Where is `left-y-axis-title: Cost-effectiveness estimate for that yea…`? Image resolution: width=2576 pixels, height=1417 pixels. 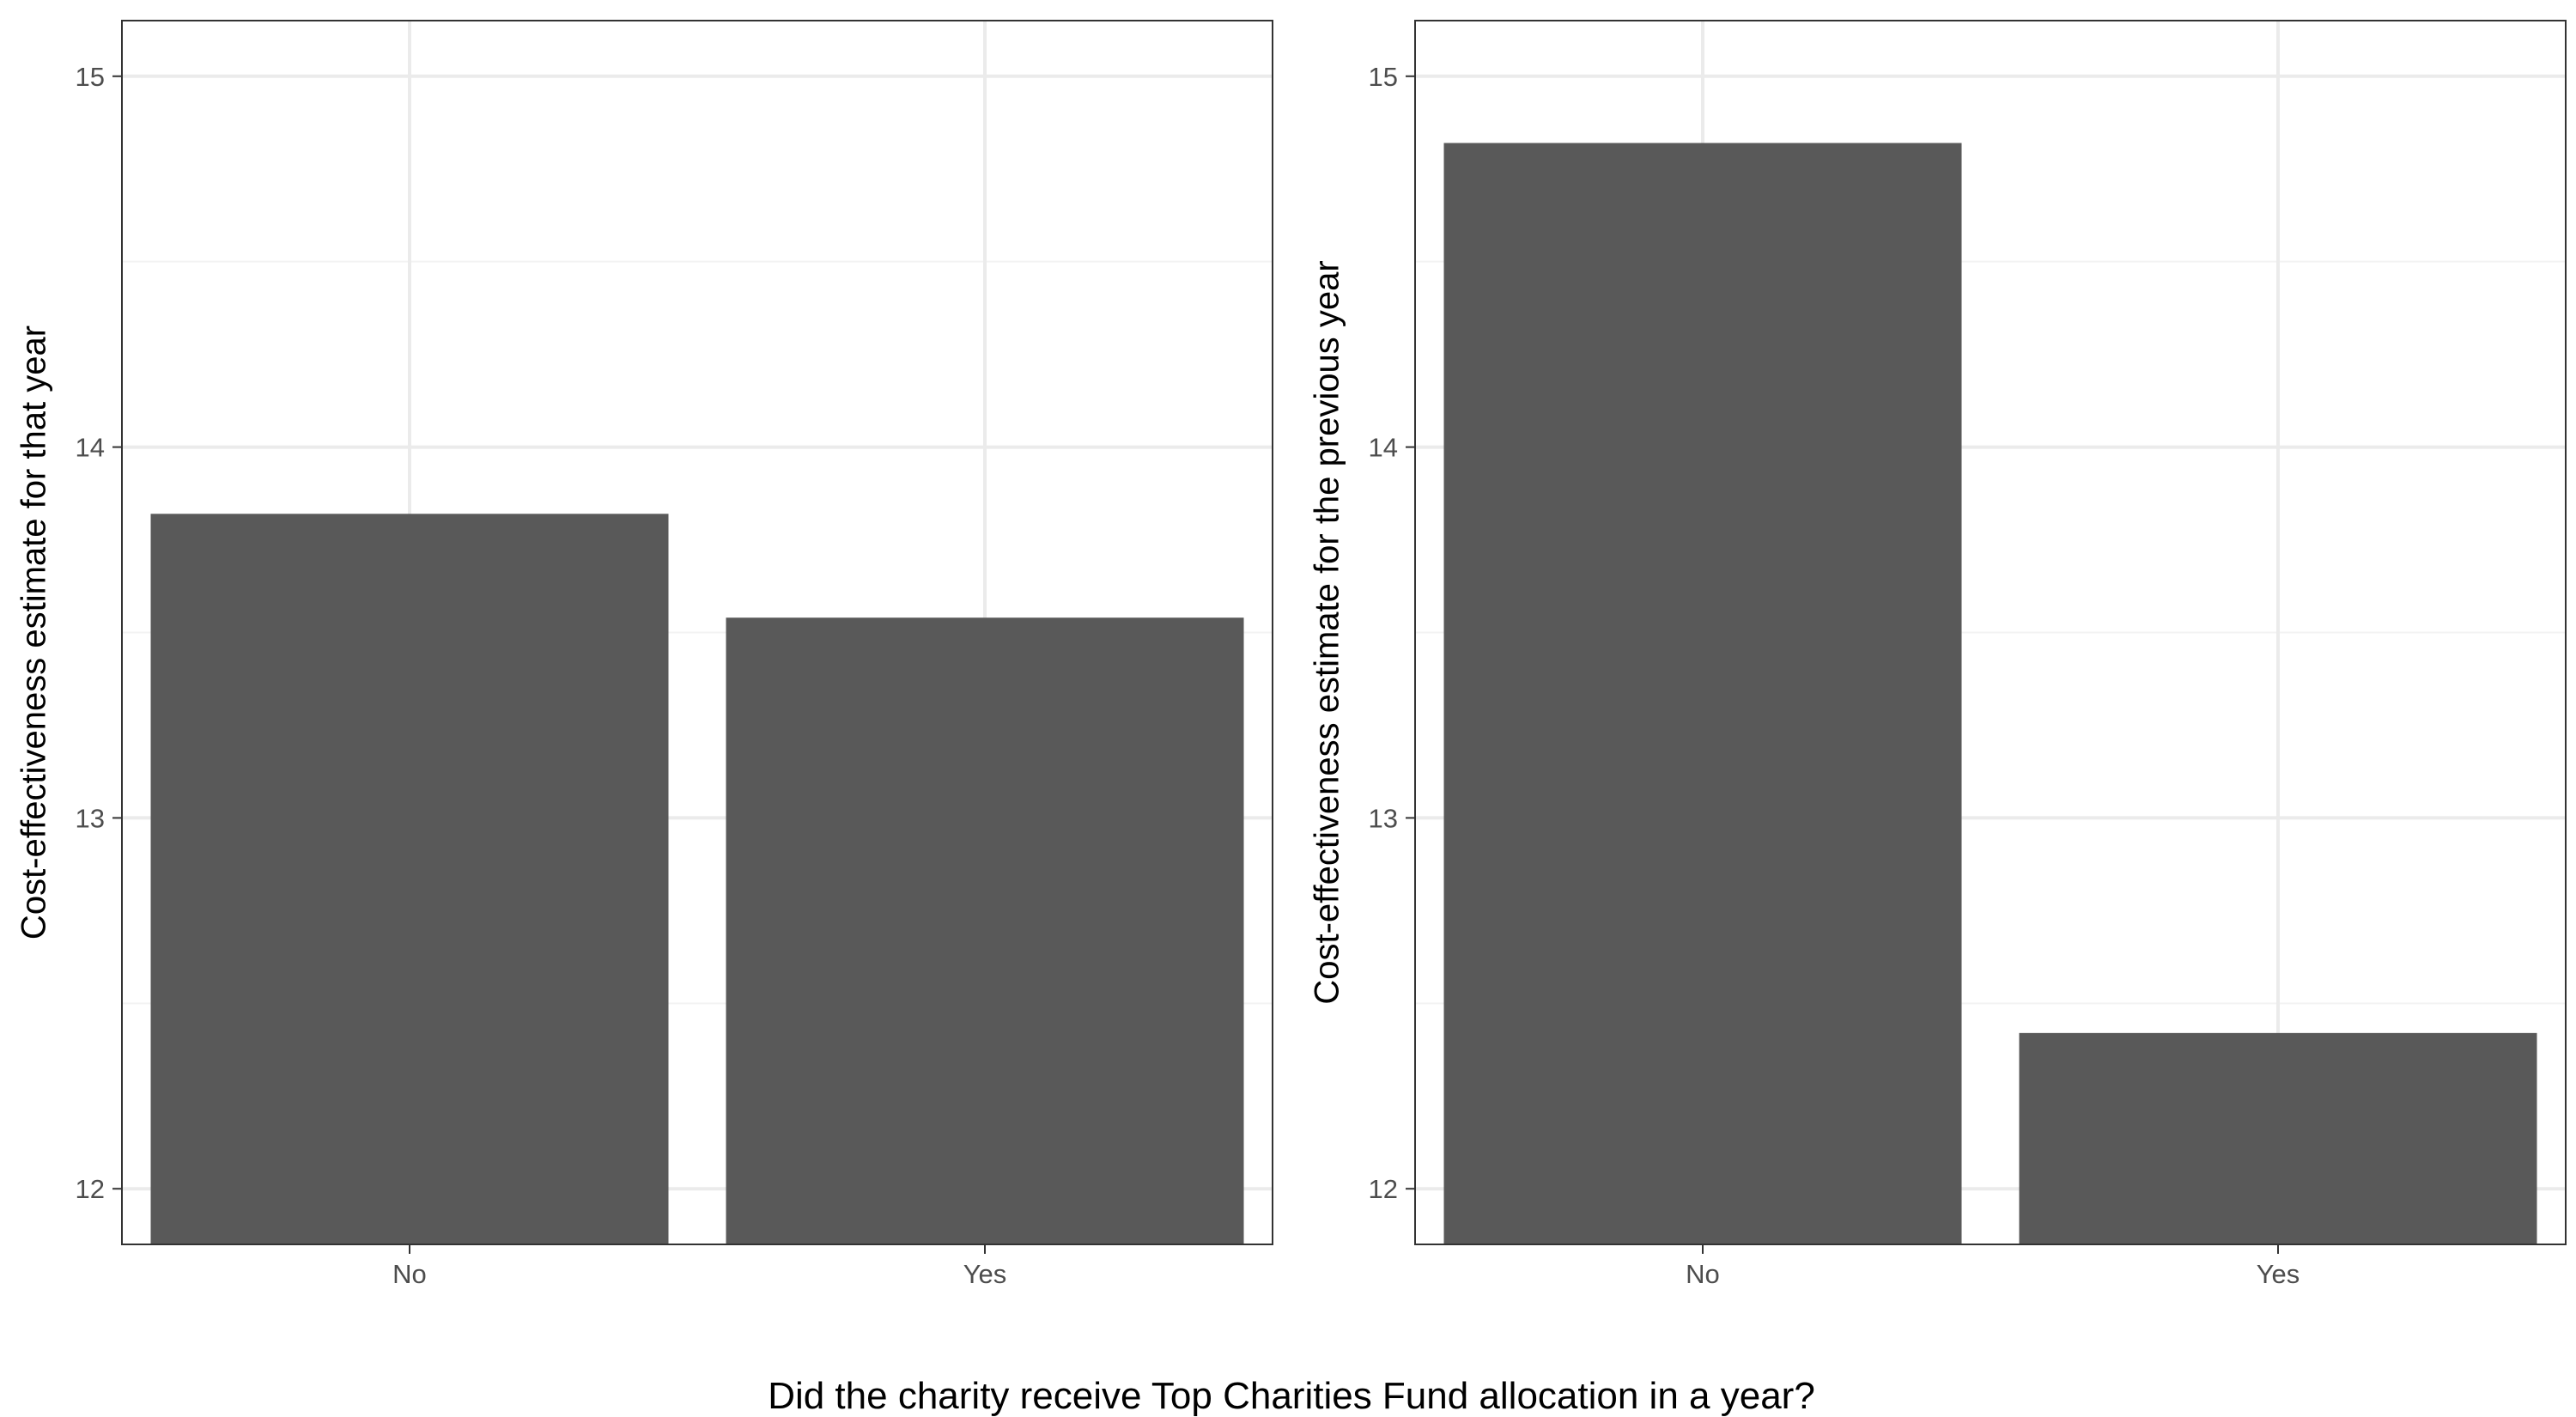 left-y-axis-title: Cost-effectiveness estimate for that yea… is located at coordinates (34, 632).